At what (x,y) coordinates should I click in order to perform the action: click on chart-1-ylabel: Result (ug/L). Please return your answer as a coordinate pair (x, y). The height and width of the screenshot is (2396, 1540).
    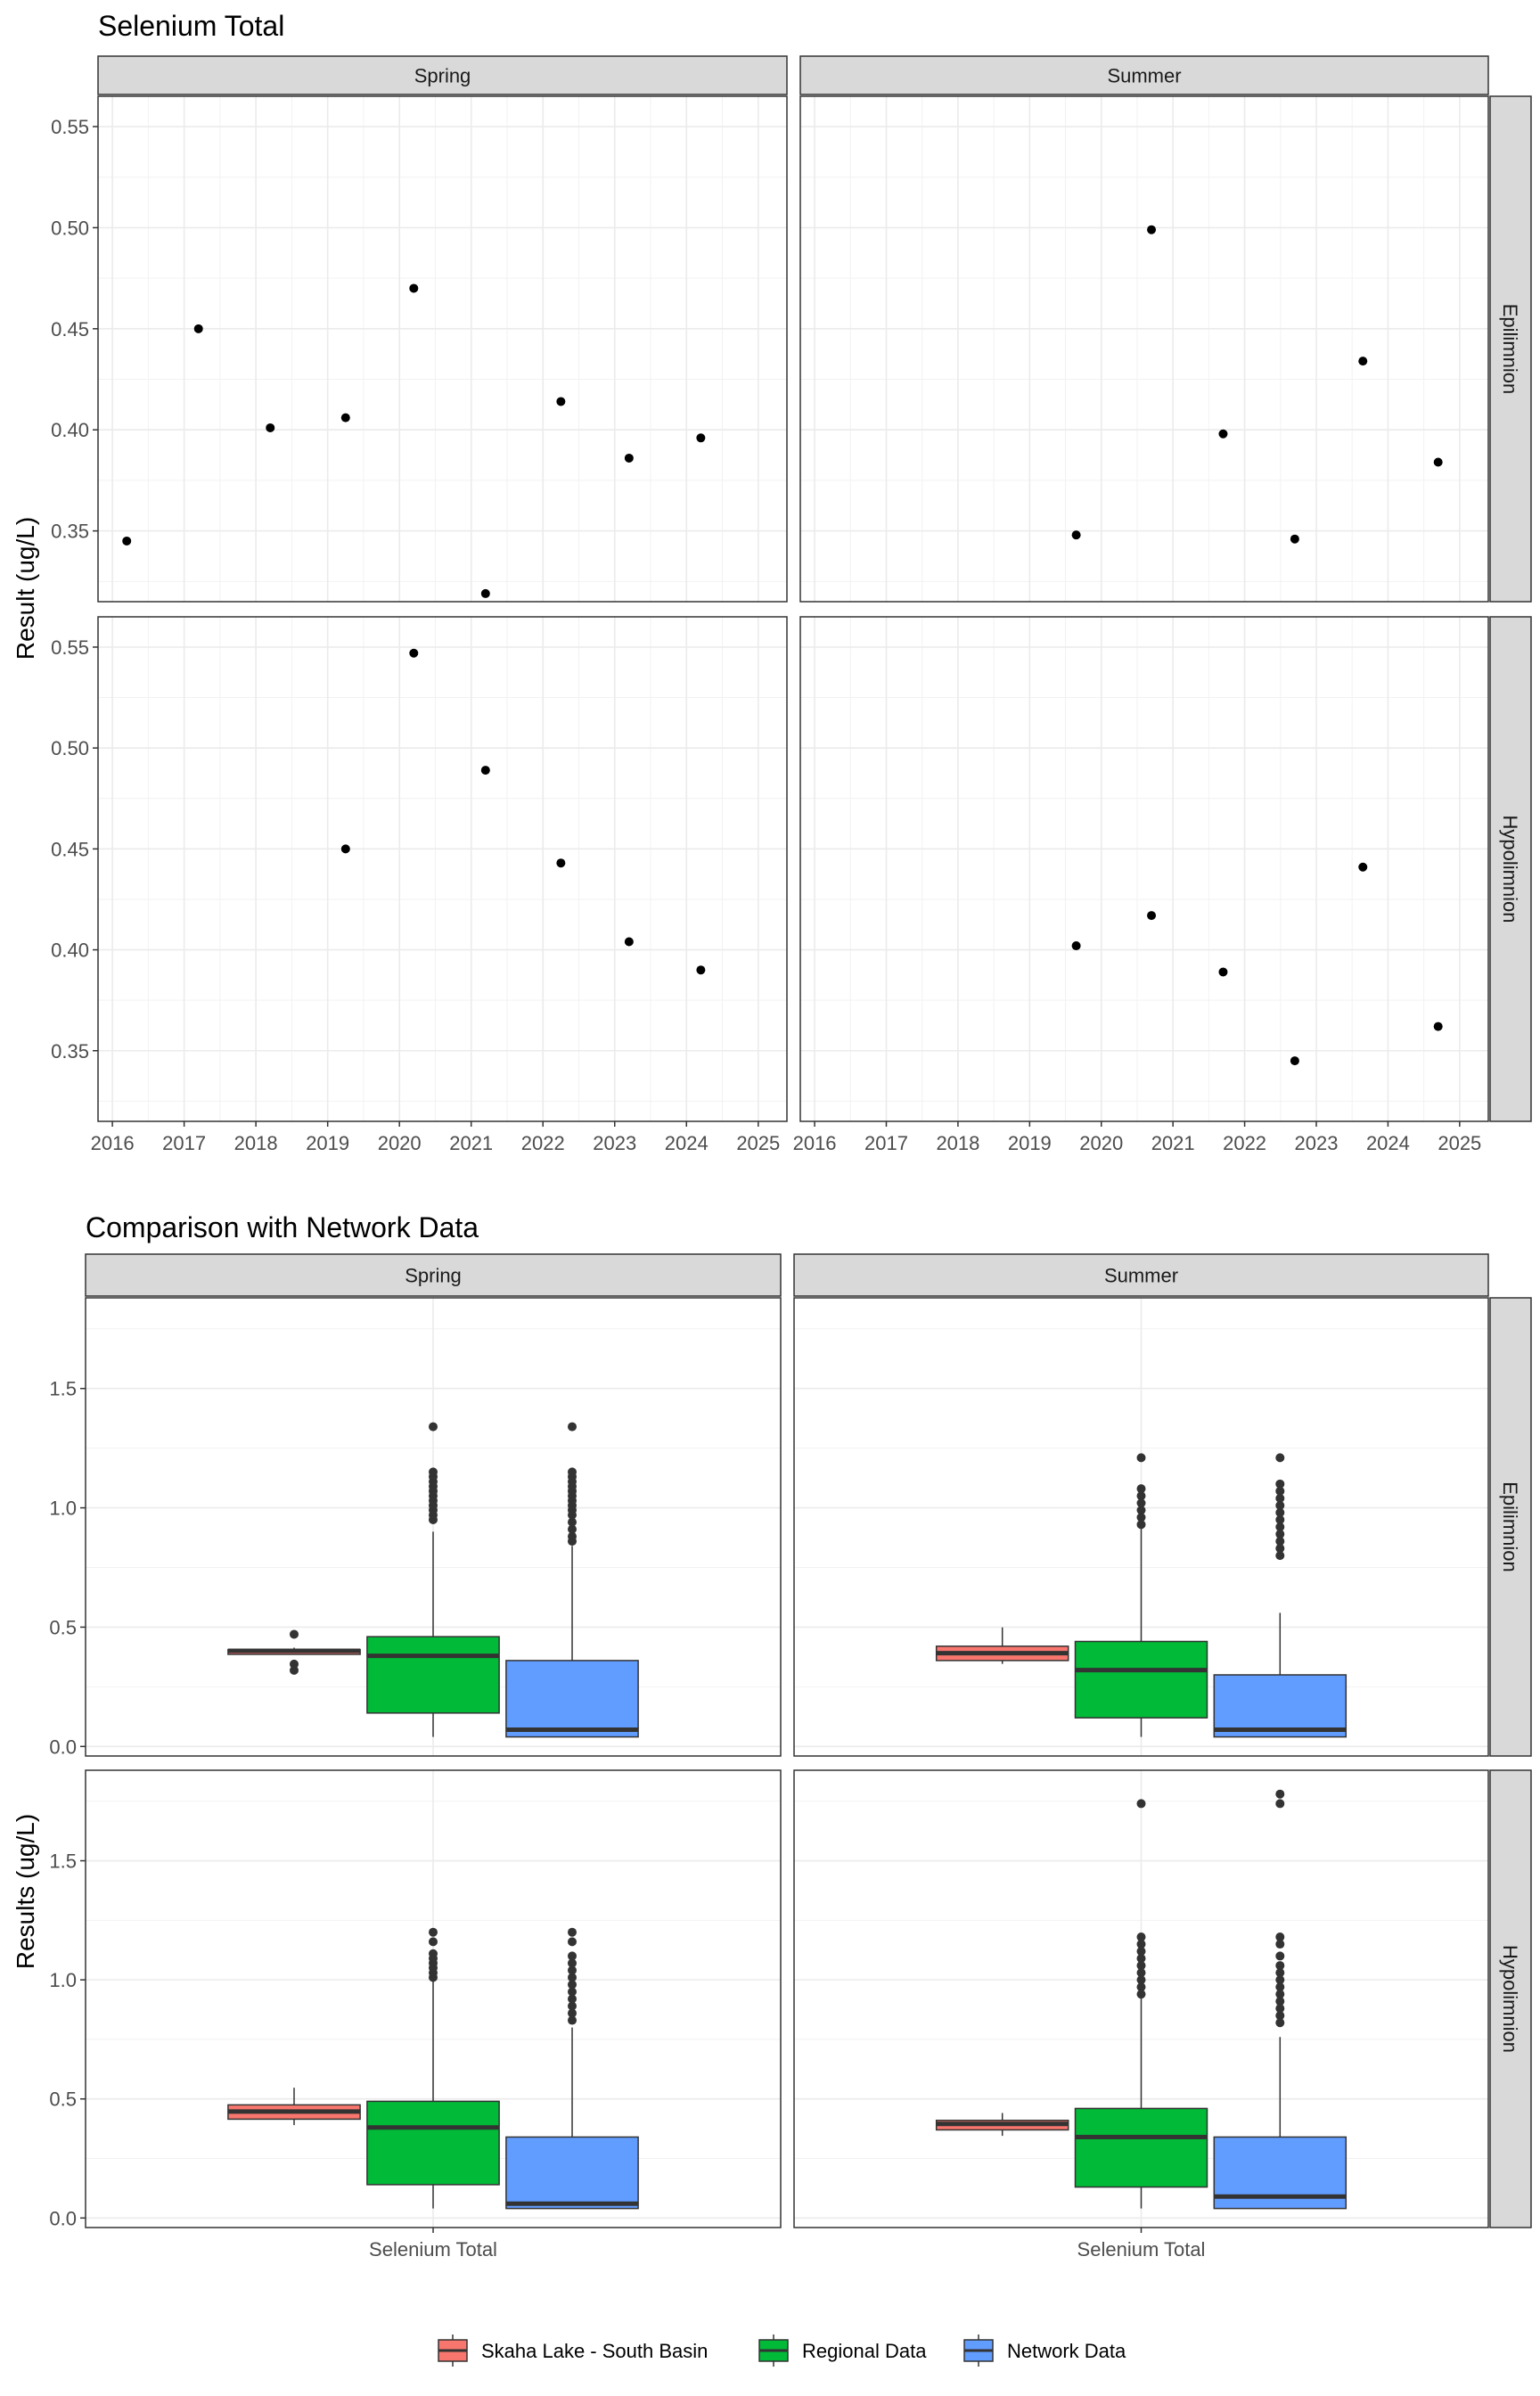
    Looking at the image, I should click on (25, 588).